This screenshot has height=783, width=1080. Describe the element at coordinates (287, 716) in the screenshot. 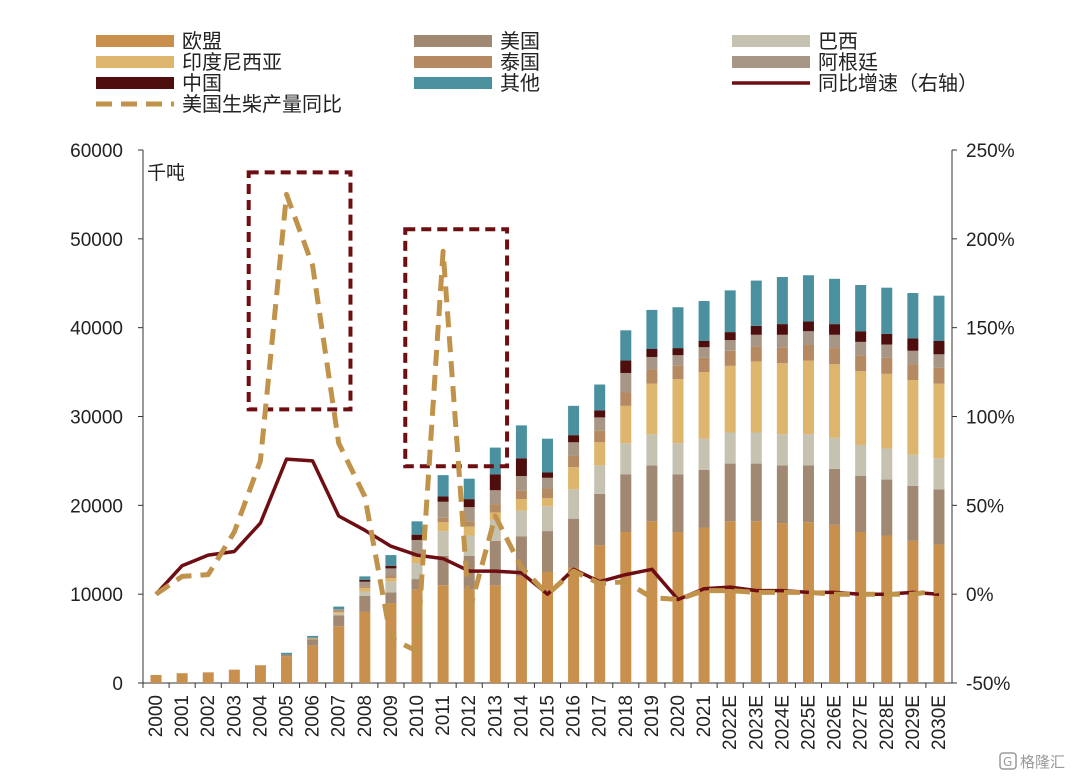

I see `x-tick-label: 2005` at that location.